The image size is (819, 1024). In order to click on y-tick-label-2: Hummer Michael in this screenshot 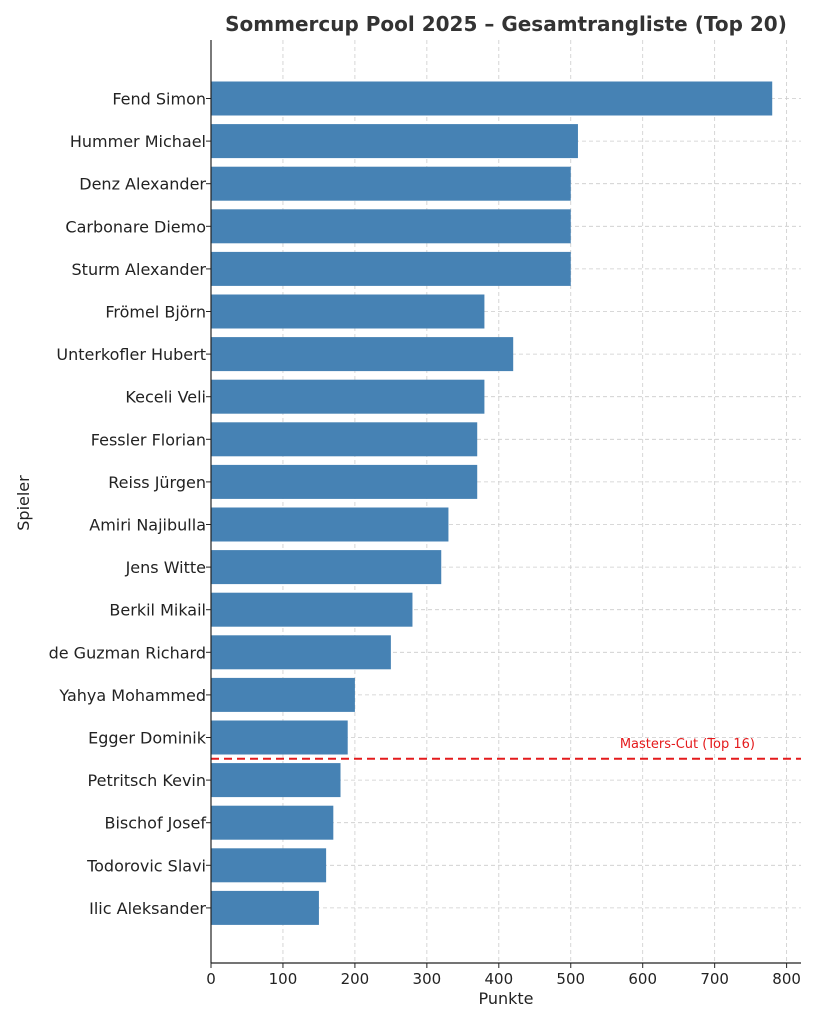, I will do `click(138, 141)`.